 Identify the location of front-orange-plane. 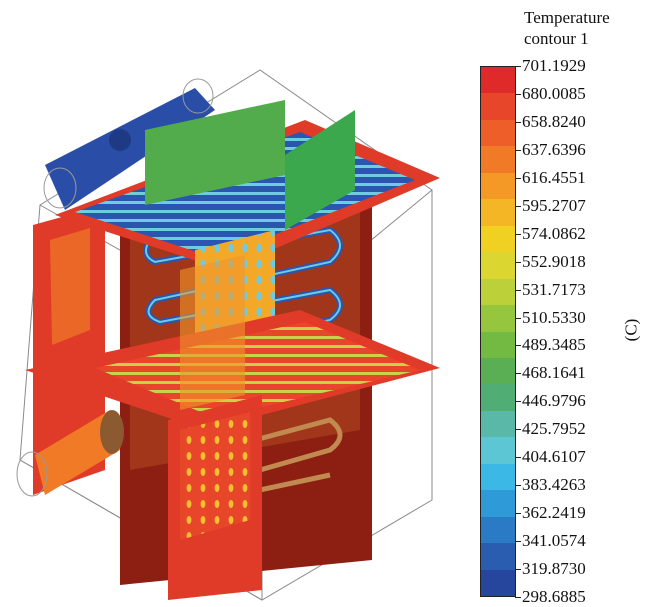
(212, 332).